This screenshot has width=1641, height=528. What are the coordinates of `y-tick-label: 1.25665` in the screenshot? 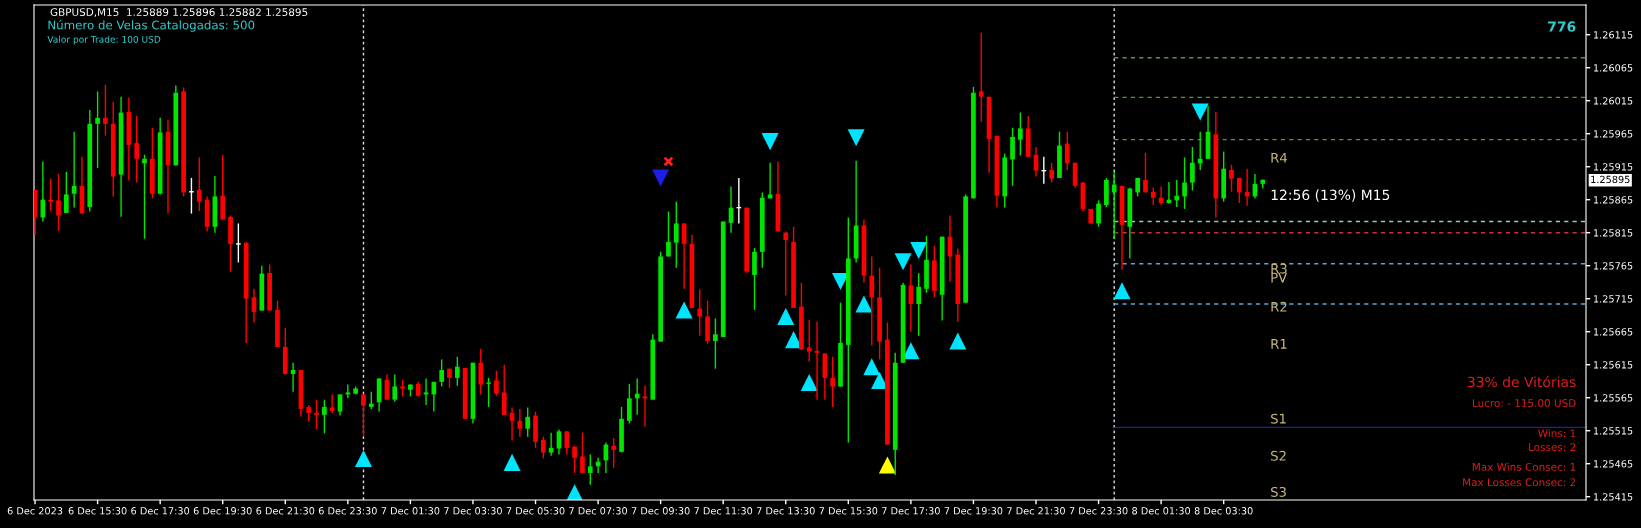 It's located at (1613, 332).